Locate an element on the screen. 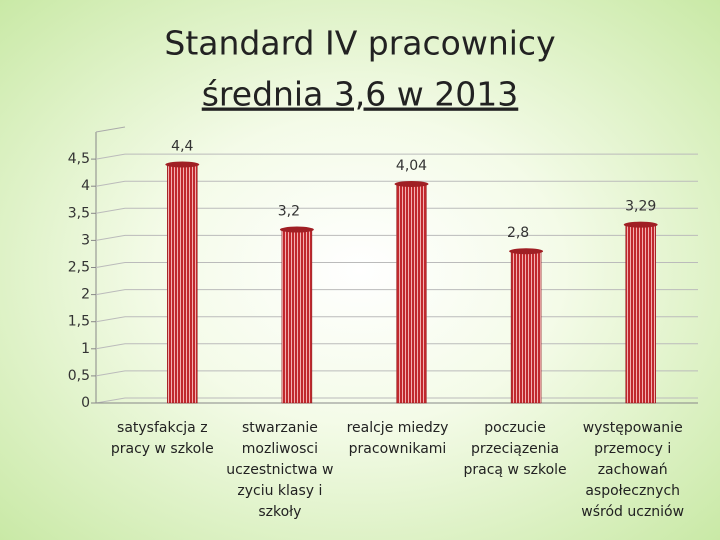  x-tick-label: realcje miedzy pracownikami is located at coordinates (397, 438).